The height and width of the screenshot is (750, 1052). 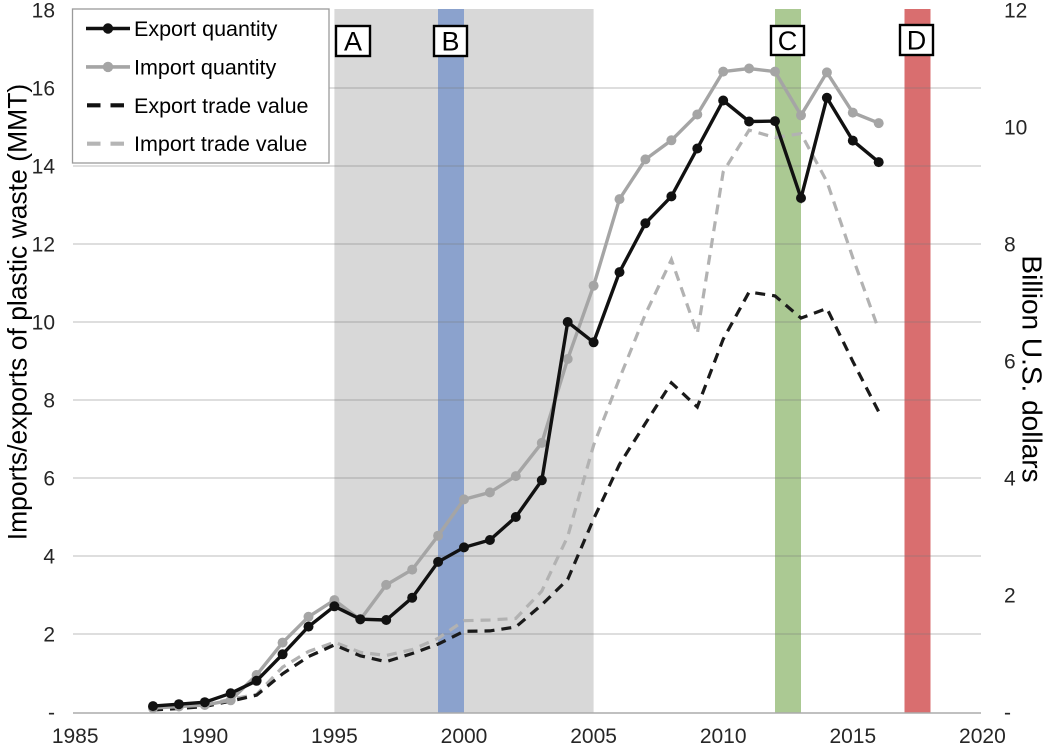 I want to click on svg-text: Export trade value, so click(x=221, y=106).